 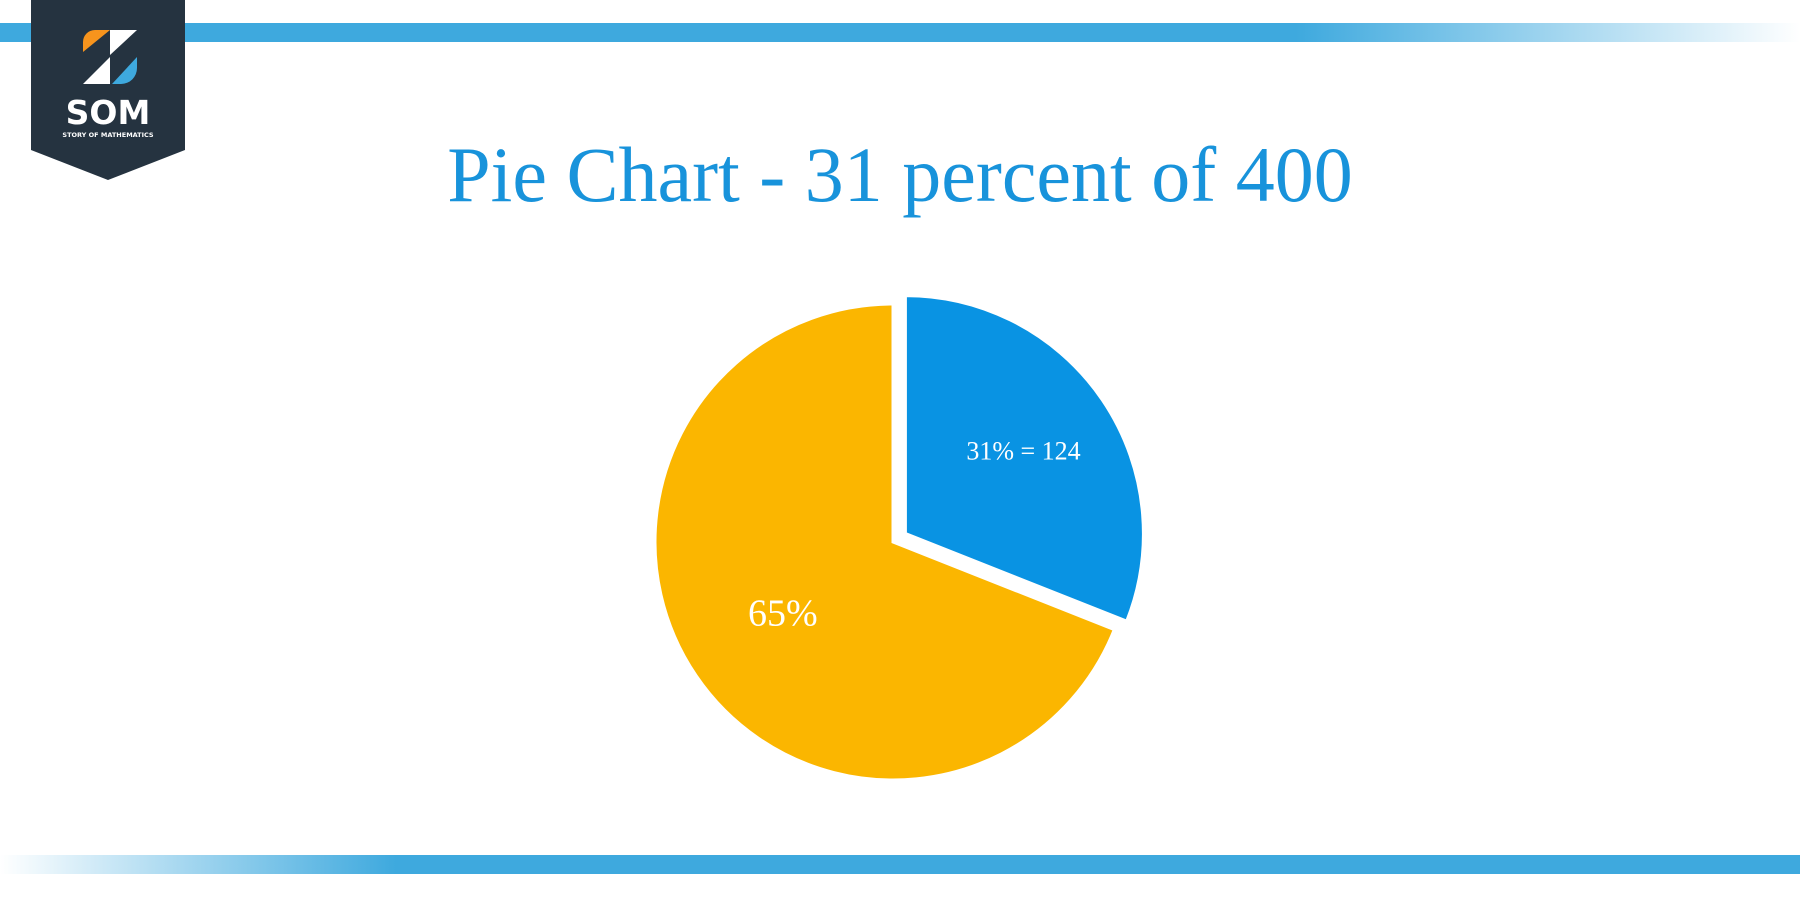 I want to click on top-accent-bar, so click(x=900, y=32).